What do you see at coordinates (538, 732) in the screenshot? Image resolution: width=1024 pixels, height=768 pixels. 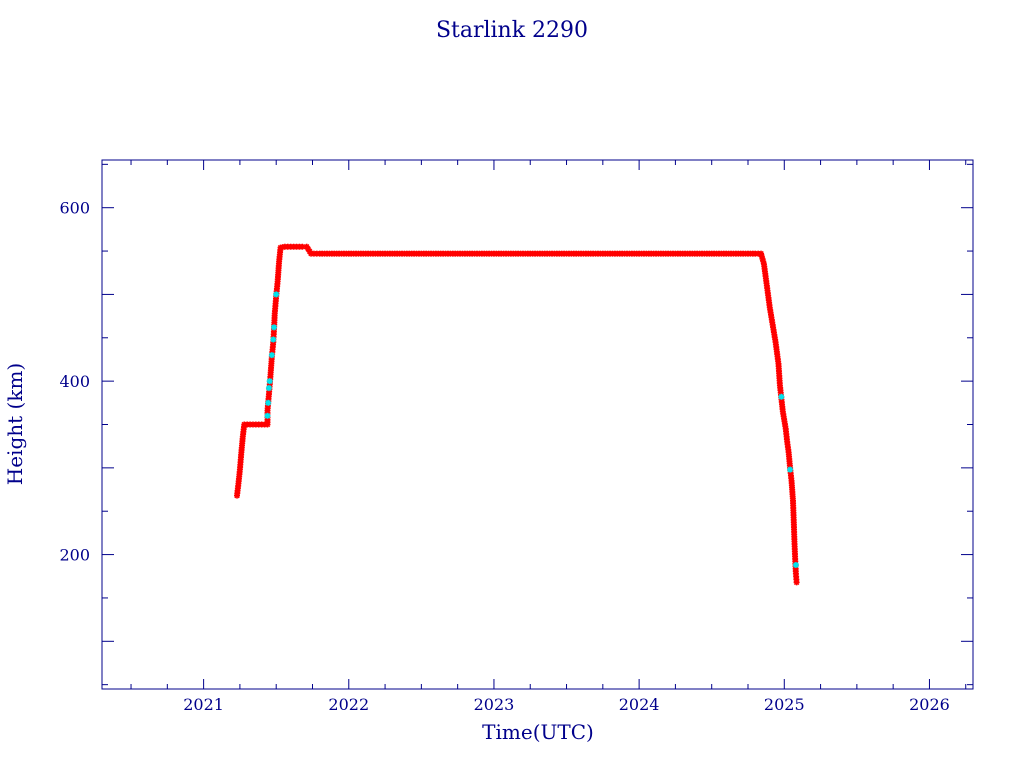 I see `x-axis-label: Time(UTC)` at bounding box center [538, 732].